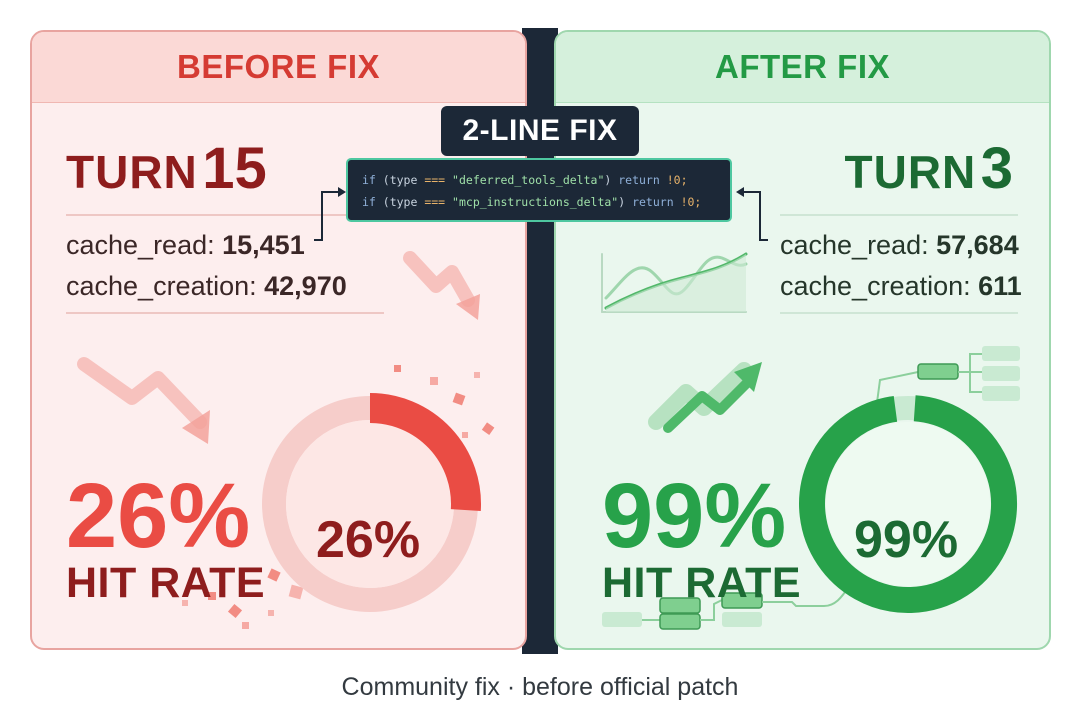 The width and height of the screenshot is (1080, 725). What do you see at coordinates (425, 452) in the screenshot?
I see `before-donut-fill` at bounding box center [425, 452].